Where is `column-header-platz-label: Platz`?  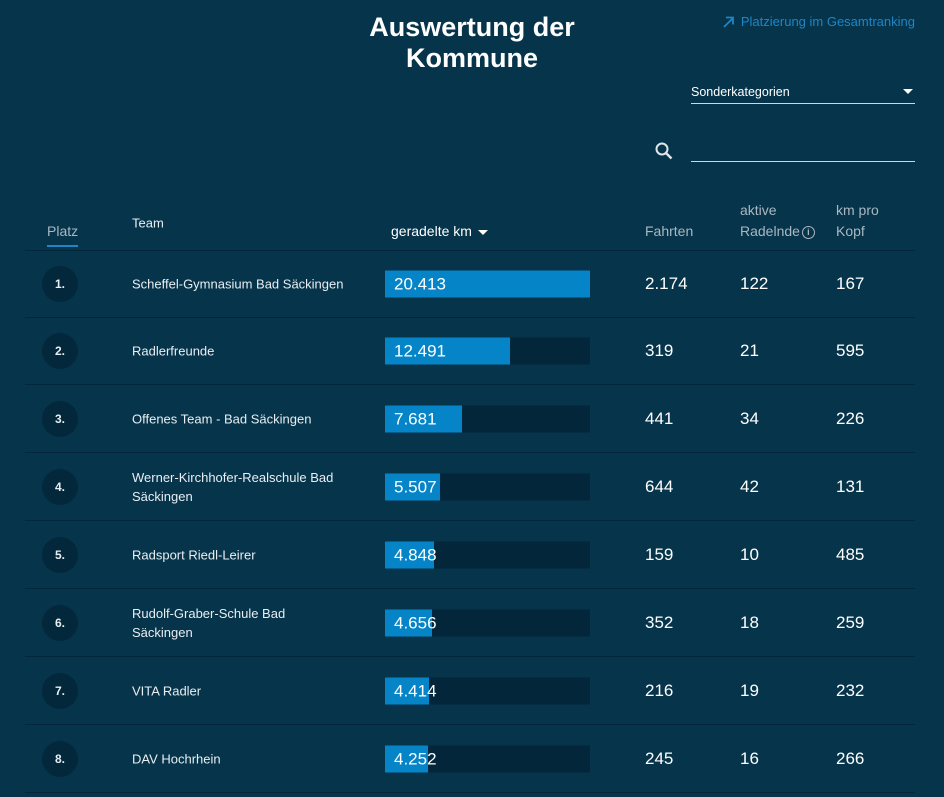 column-header-platz-label: Platz is located at coordinates (63, 231).